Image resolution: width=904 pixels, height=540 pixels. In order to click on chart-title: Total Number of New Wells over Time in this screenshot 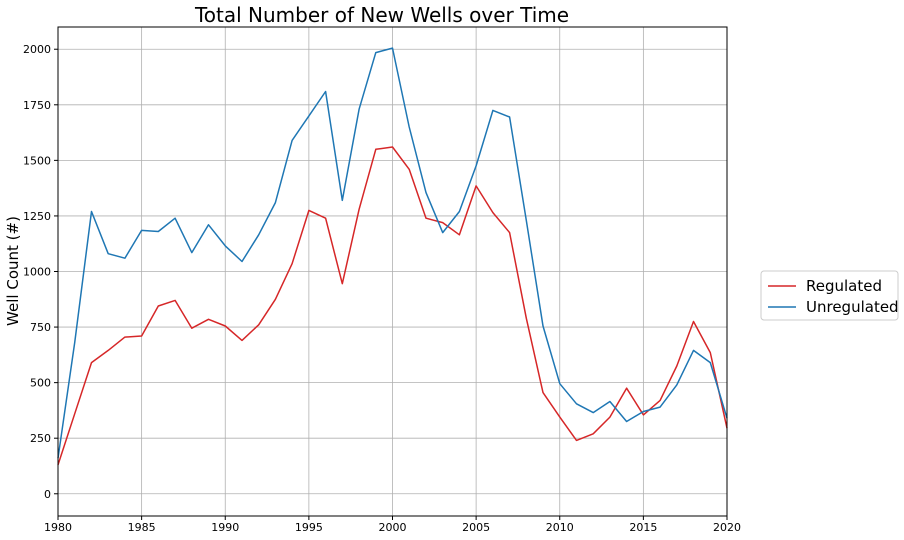, I will do `click(381, 15)`.